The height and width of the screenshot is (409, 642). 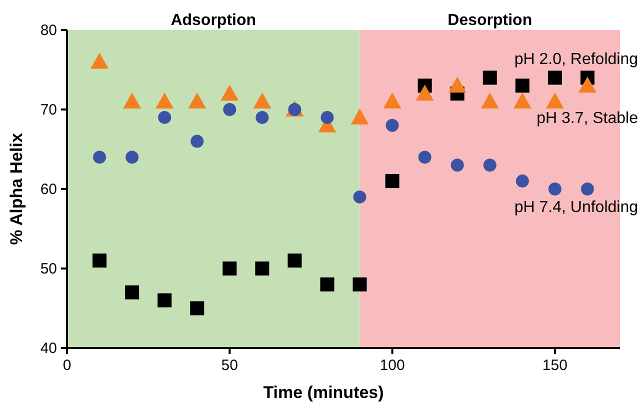 What do you see at coordinates (67, 365) in the screenshot?
I see `x-tick-label: 0` at bounding box center [67, 365].